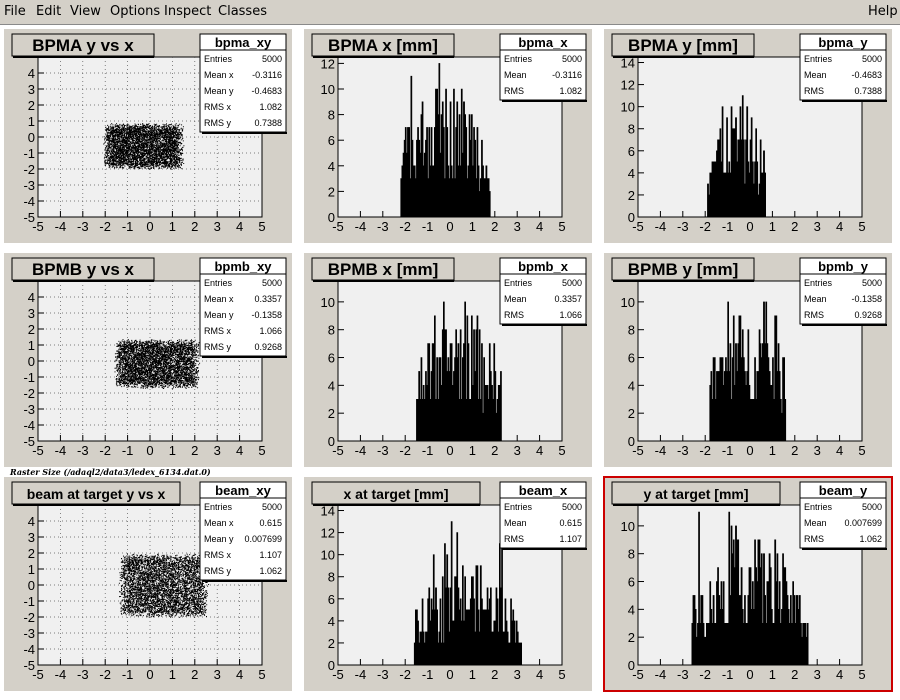 This screenshot has height=700, width=900. Describe the element at coordinates (631, 413) in the screenshot. I see `y-tick-label: 2` at that location.